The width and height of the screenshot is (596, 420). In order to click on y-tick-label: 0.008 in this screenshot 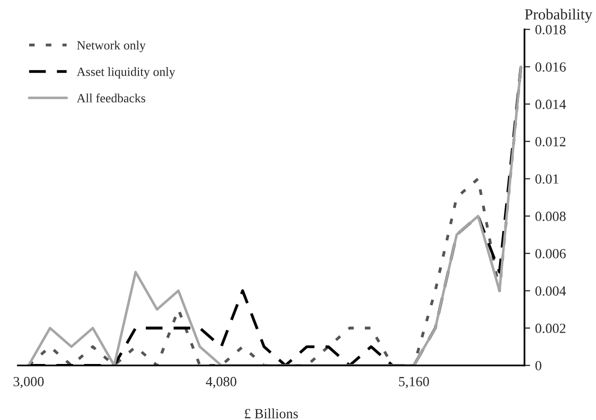, I will do `click(550, 217)`.